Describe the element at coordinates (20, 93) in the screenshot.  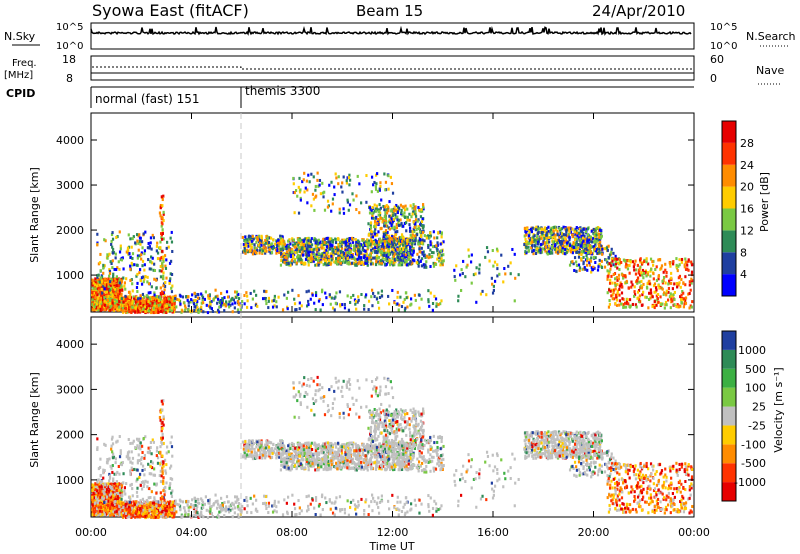
I see `cpid-label: CPID` at that location.